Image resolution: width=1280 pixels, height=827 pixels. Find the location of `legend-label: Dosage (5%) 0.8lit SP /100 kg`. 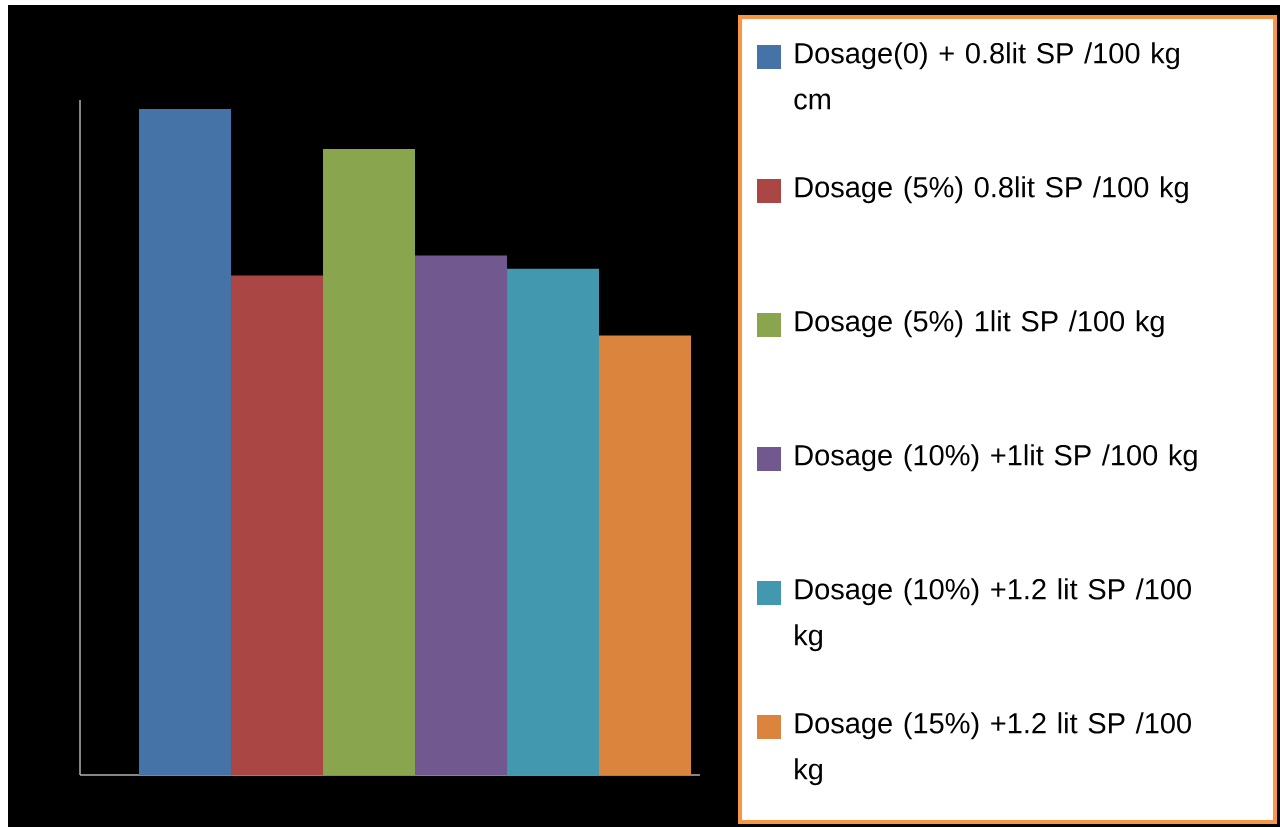

legend-label: Dosage (5%) 0.8lit SP /100 kg is located at coordinates (991, 190).